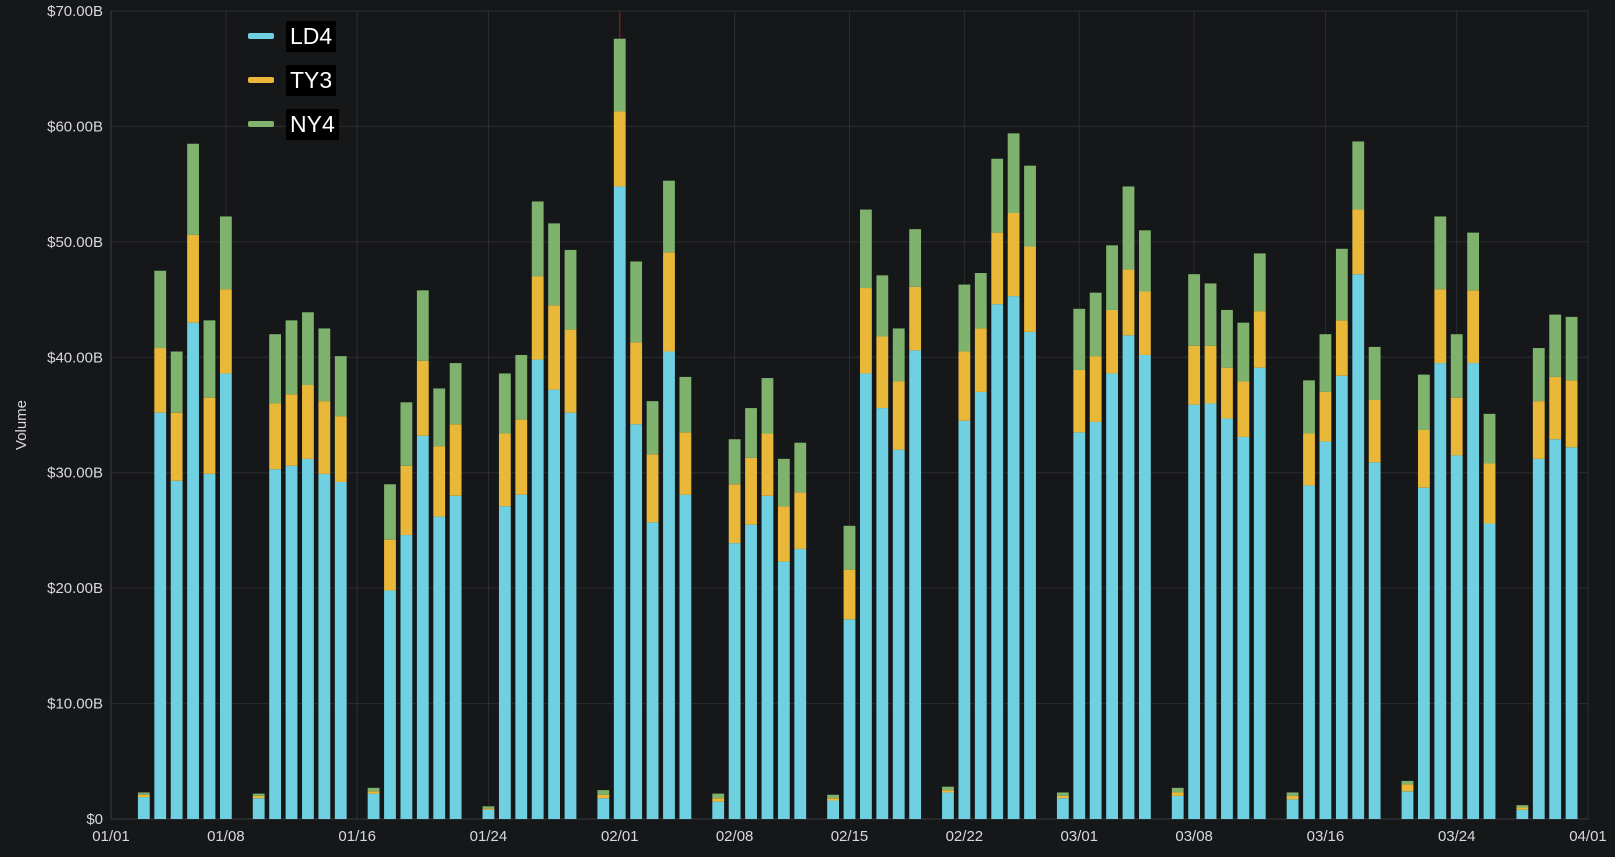 Image resolution: width=1615 pixels, height=857 pixels. I want to click on x-tick-label: 01/24, so click(489, 836).